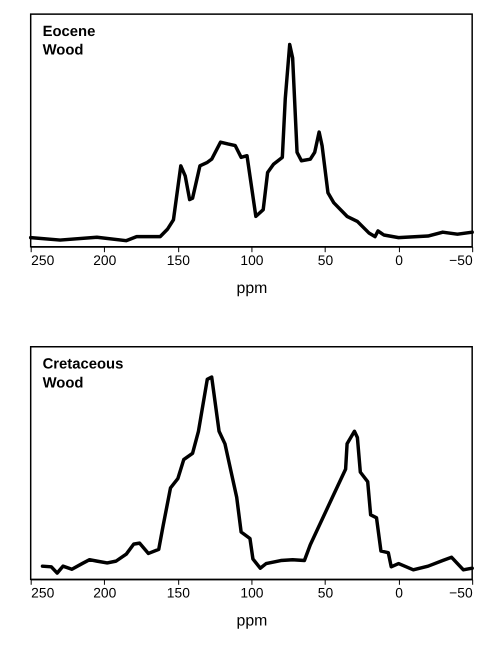 Image resolution: width=489 pixels, height=669 pixels. What do you see at coordinates (83, 374) in the screenshot?
I see `chart-title: Cretaceous Wood` at bounding box center [83, 374].